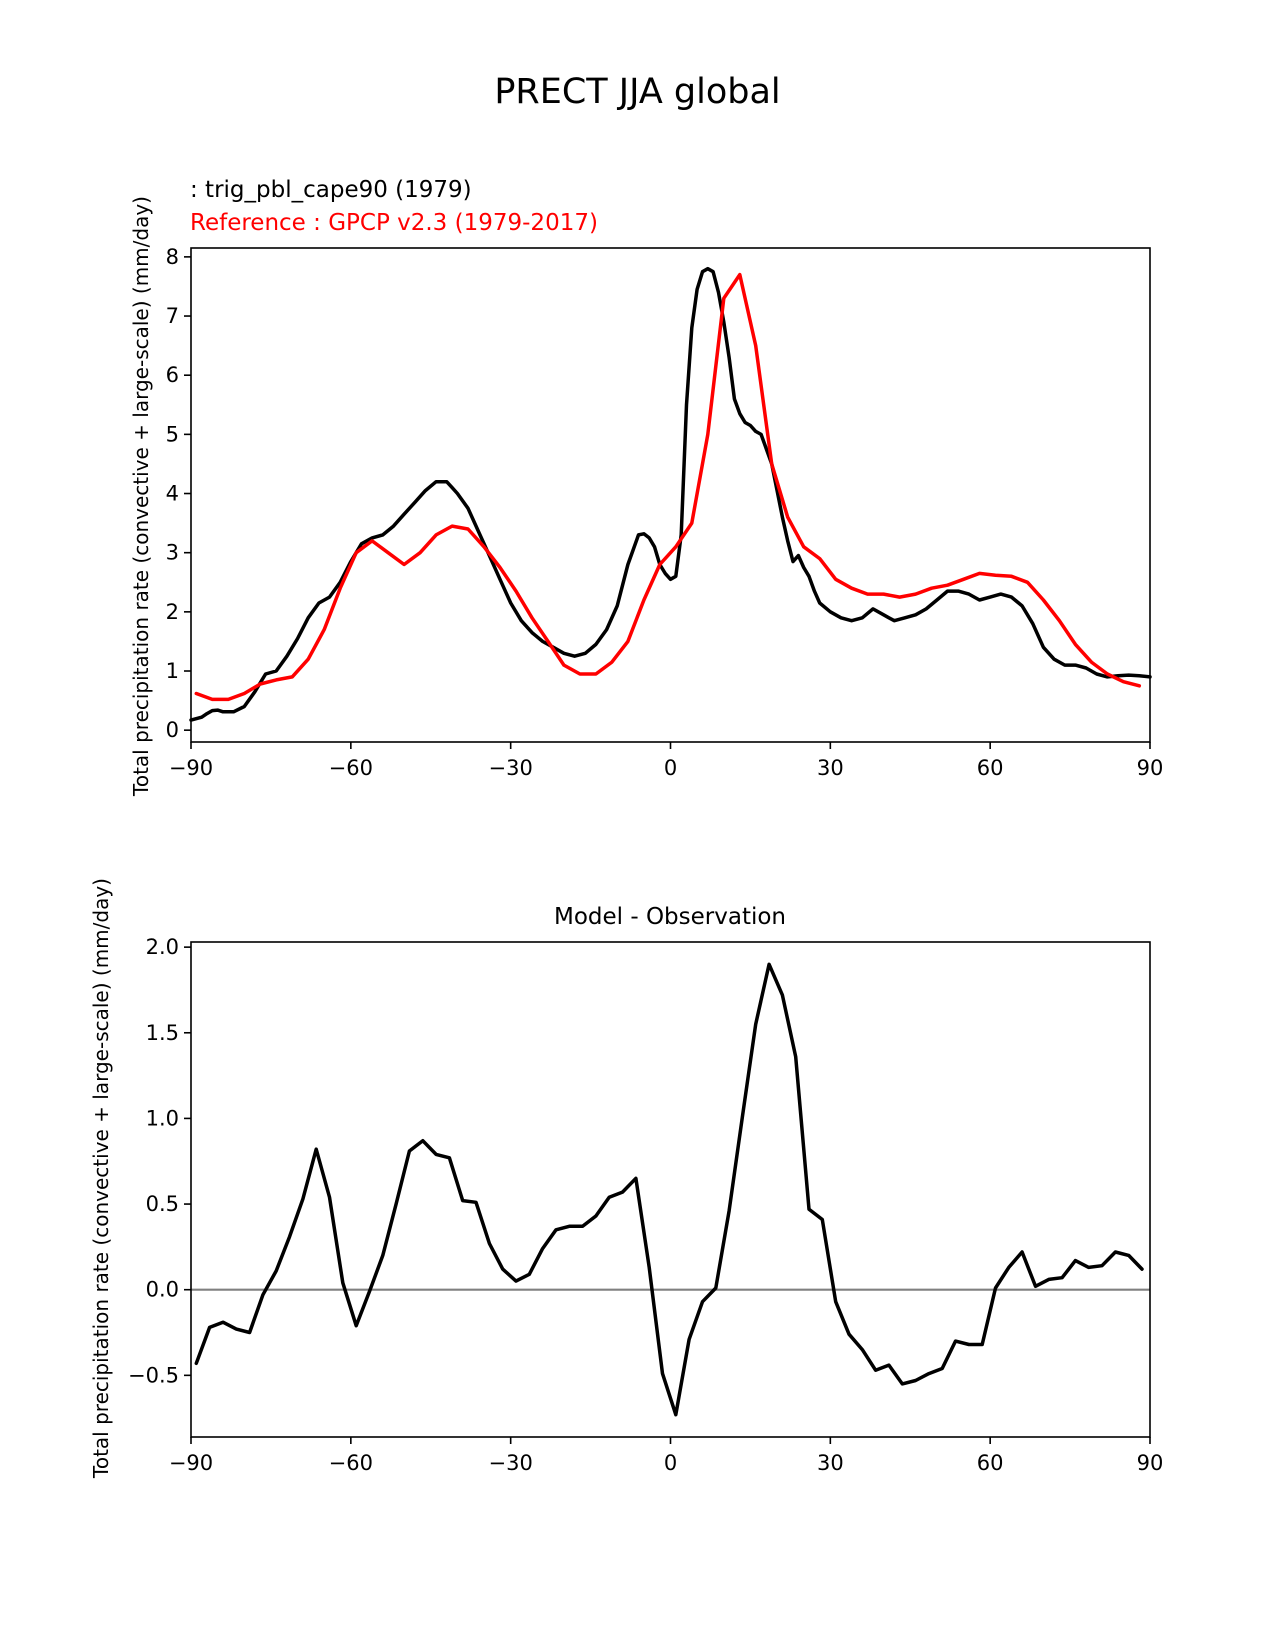 The image size is (1275, 1650). Describe the element at coordinates (162, 1204) in the screenshot. I see `y-tick-label: 0.5` at that location.